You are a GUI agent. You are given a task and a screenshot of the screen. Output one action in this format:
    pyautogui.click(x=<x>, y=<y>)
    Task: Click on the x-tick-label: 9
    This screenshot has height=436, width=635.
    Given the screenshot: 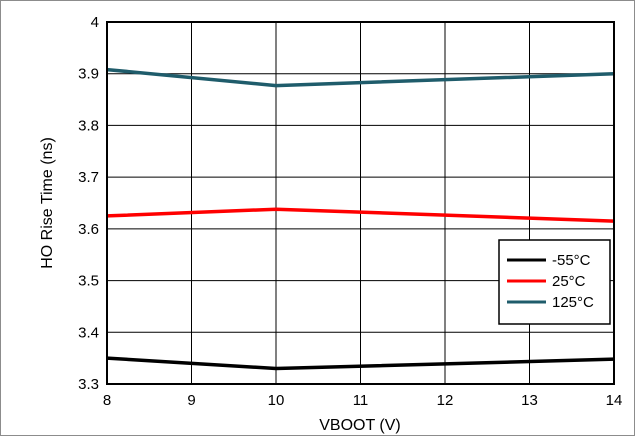 What is the action you would take?
    pyautogui.click(x=191, y=400)
    